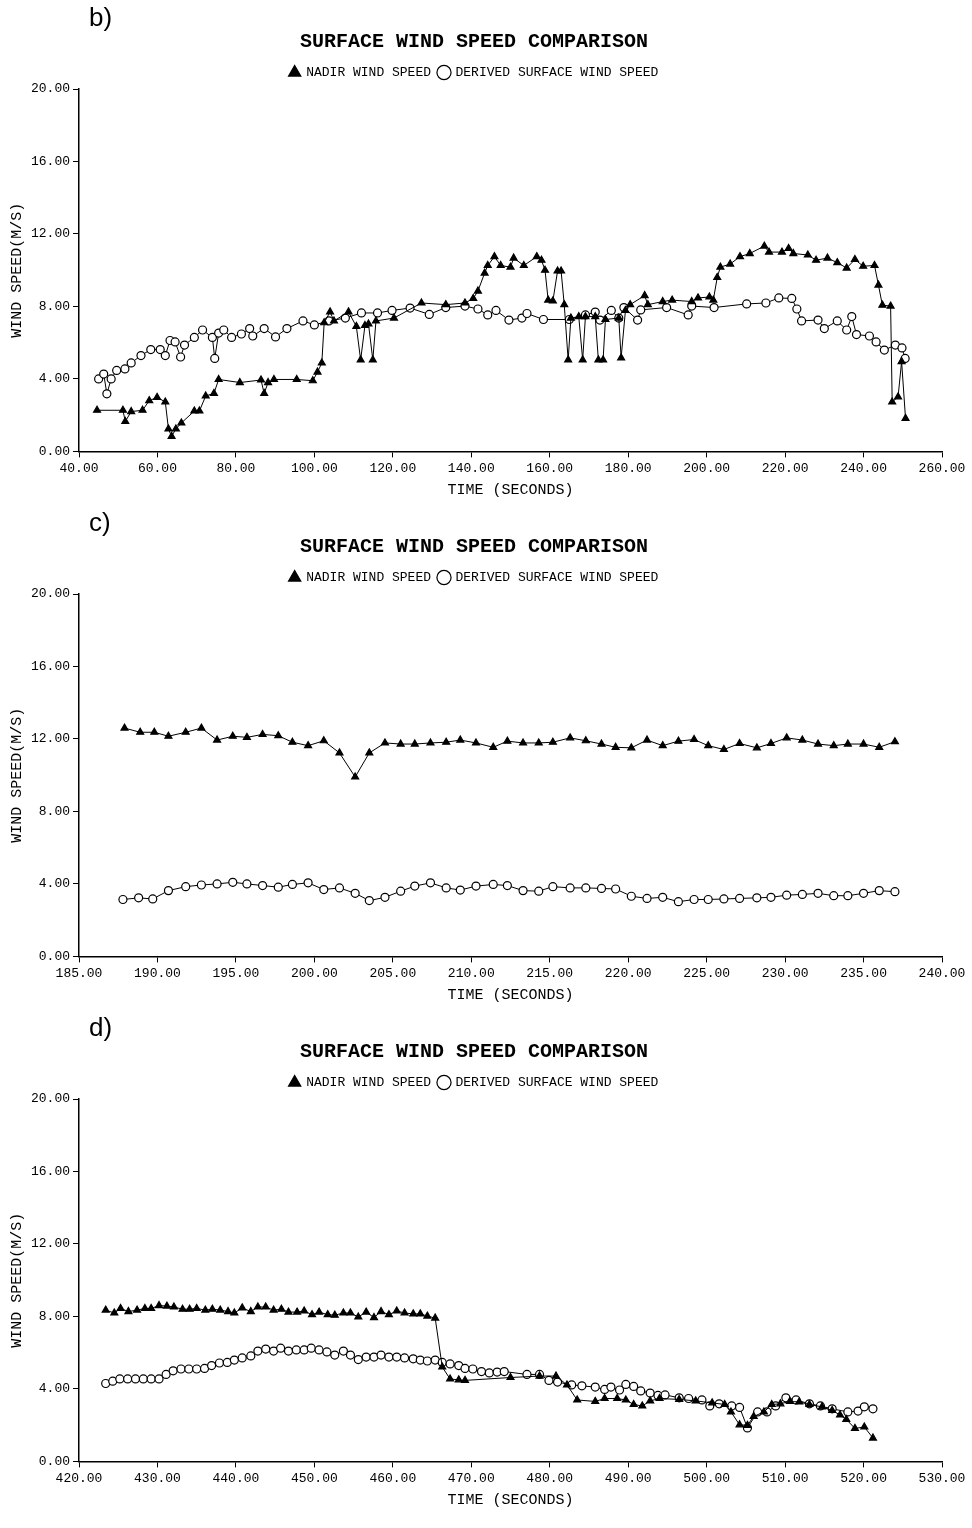  Describe the element at coordinates (785, 1478) in the screenshot. I see `x-tick-label: 510.00` at that location.